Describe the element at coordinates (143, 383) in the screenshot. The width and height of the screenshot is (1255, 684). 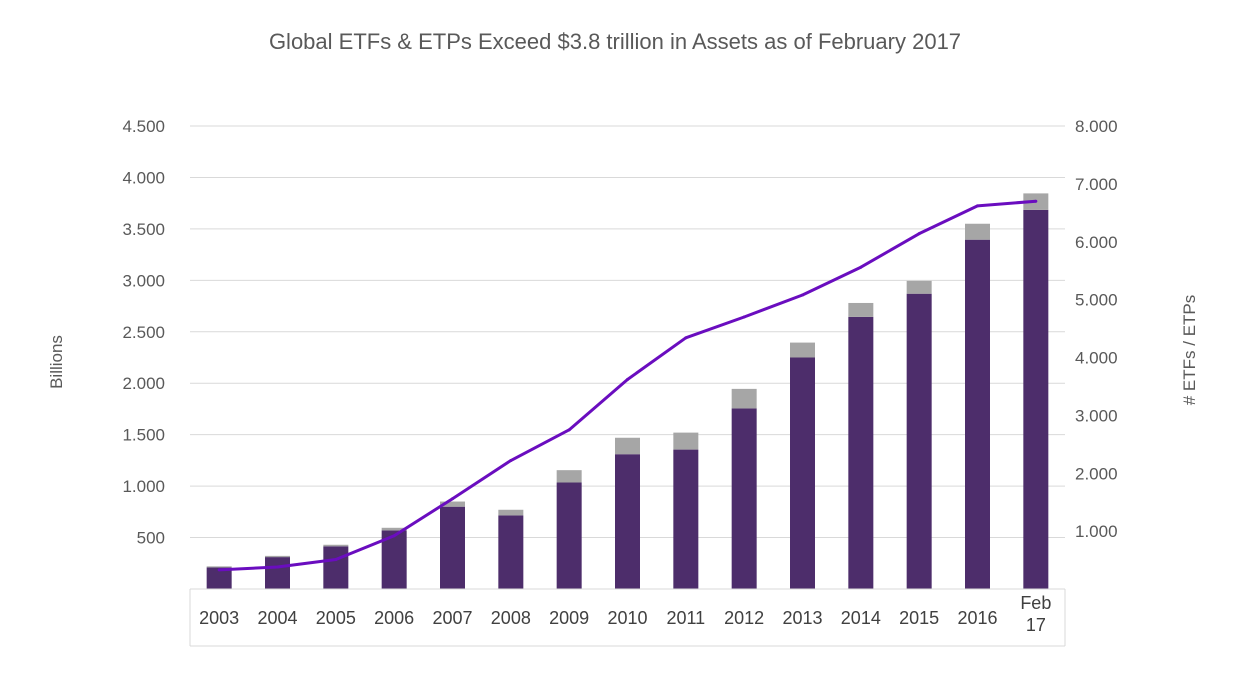
I see `y-tick-label: 2.000` at that location.